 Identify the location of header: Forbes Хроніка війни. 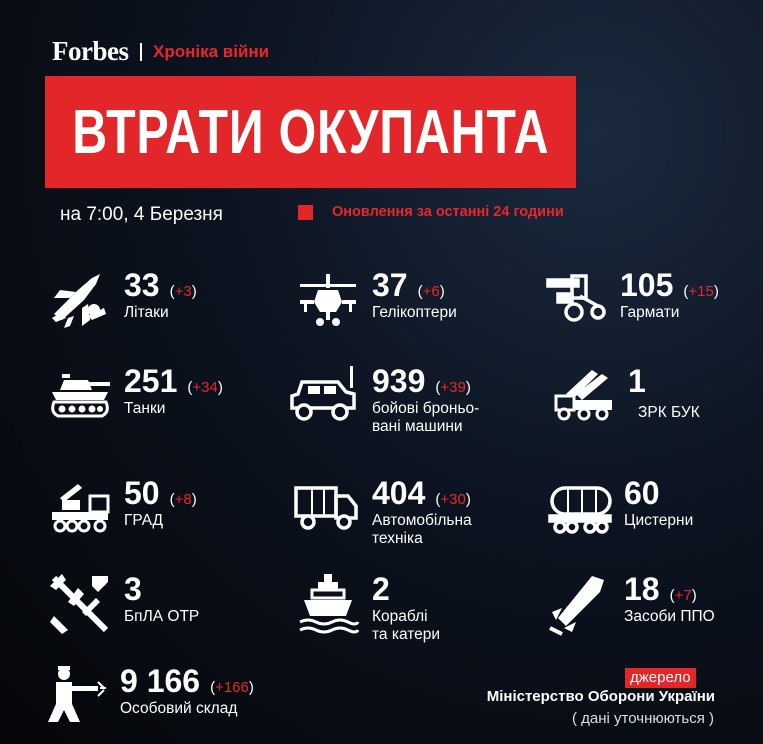
(160, 51).